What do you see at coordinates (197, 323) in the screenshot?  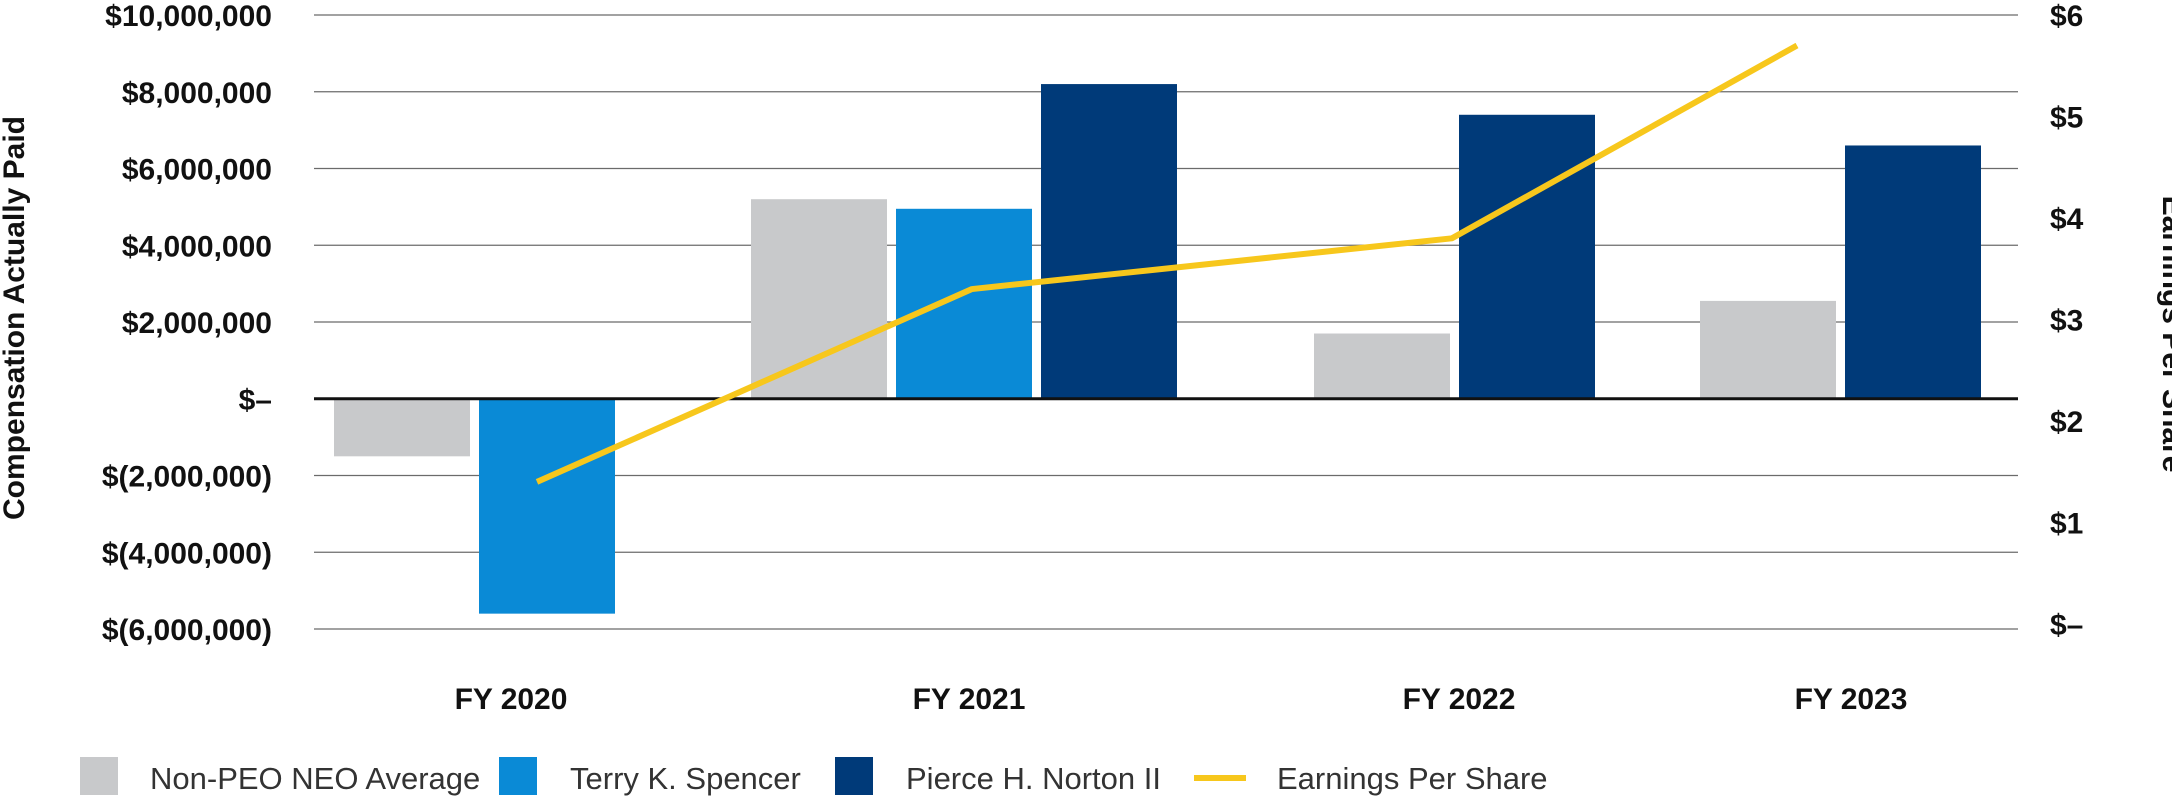 I see `y-tick-label: $2,000,000` at bounding box center [197, 323].